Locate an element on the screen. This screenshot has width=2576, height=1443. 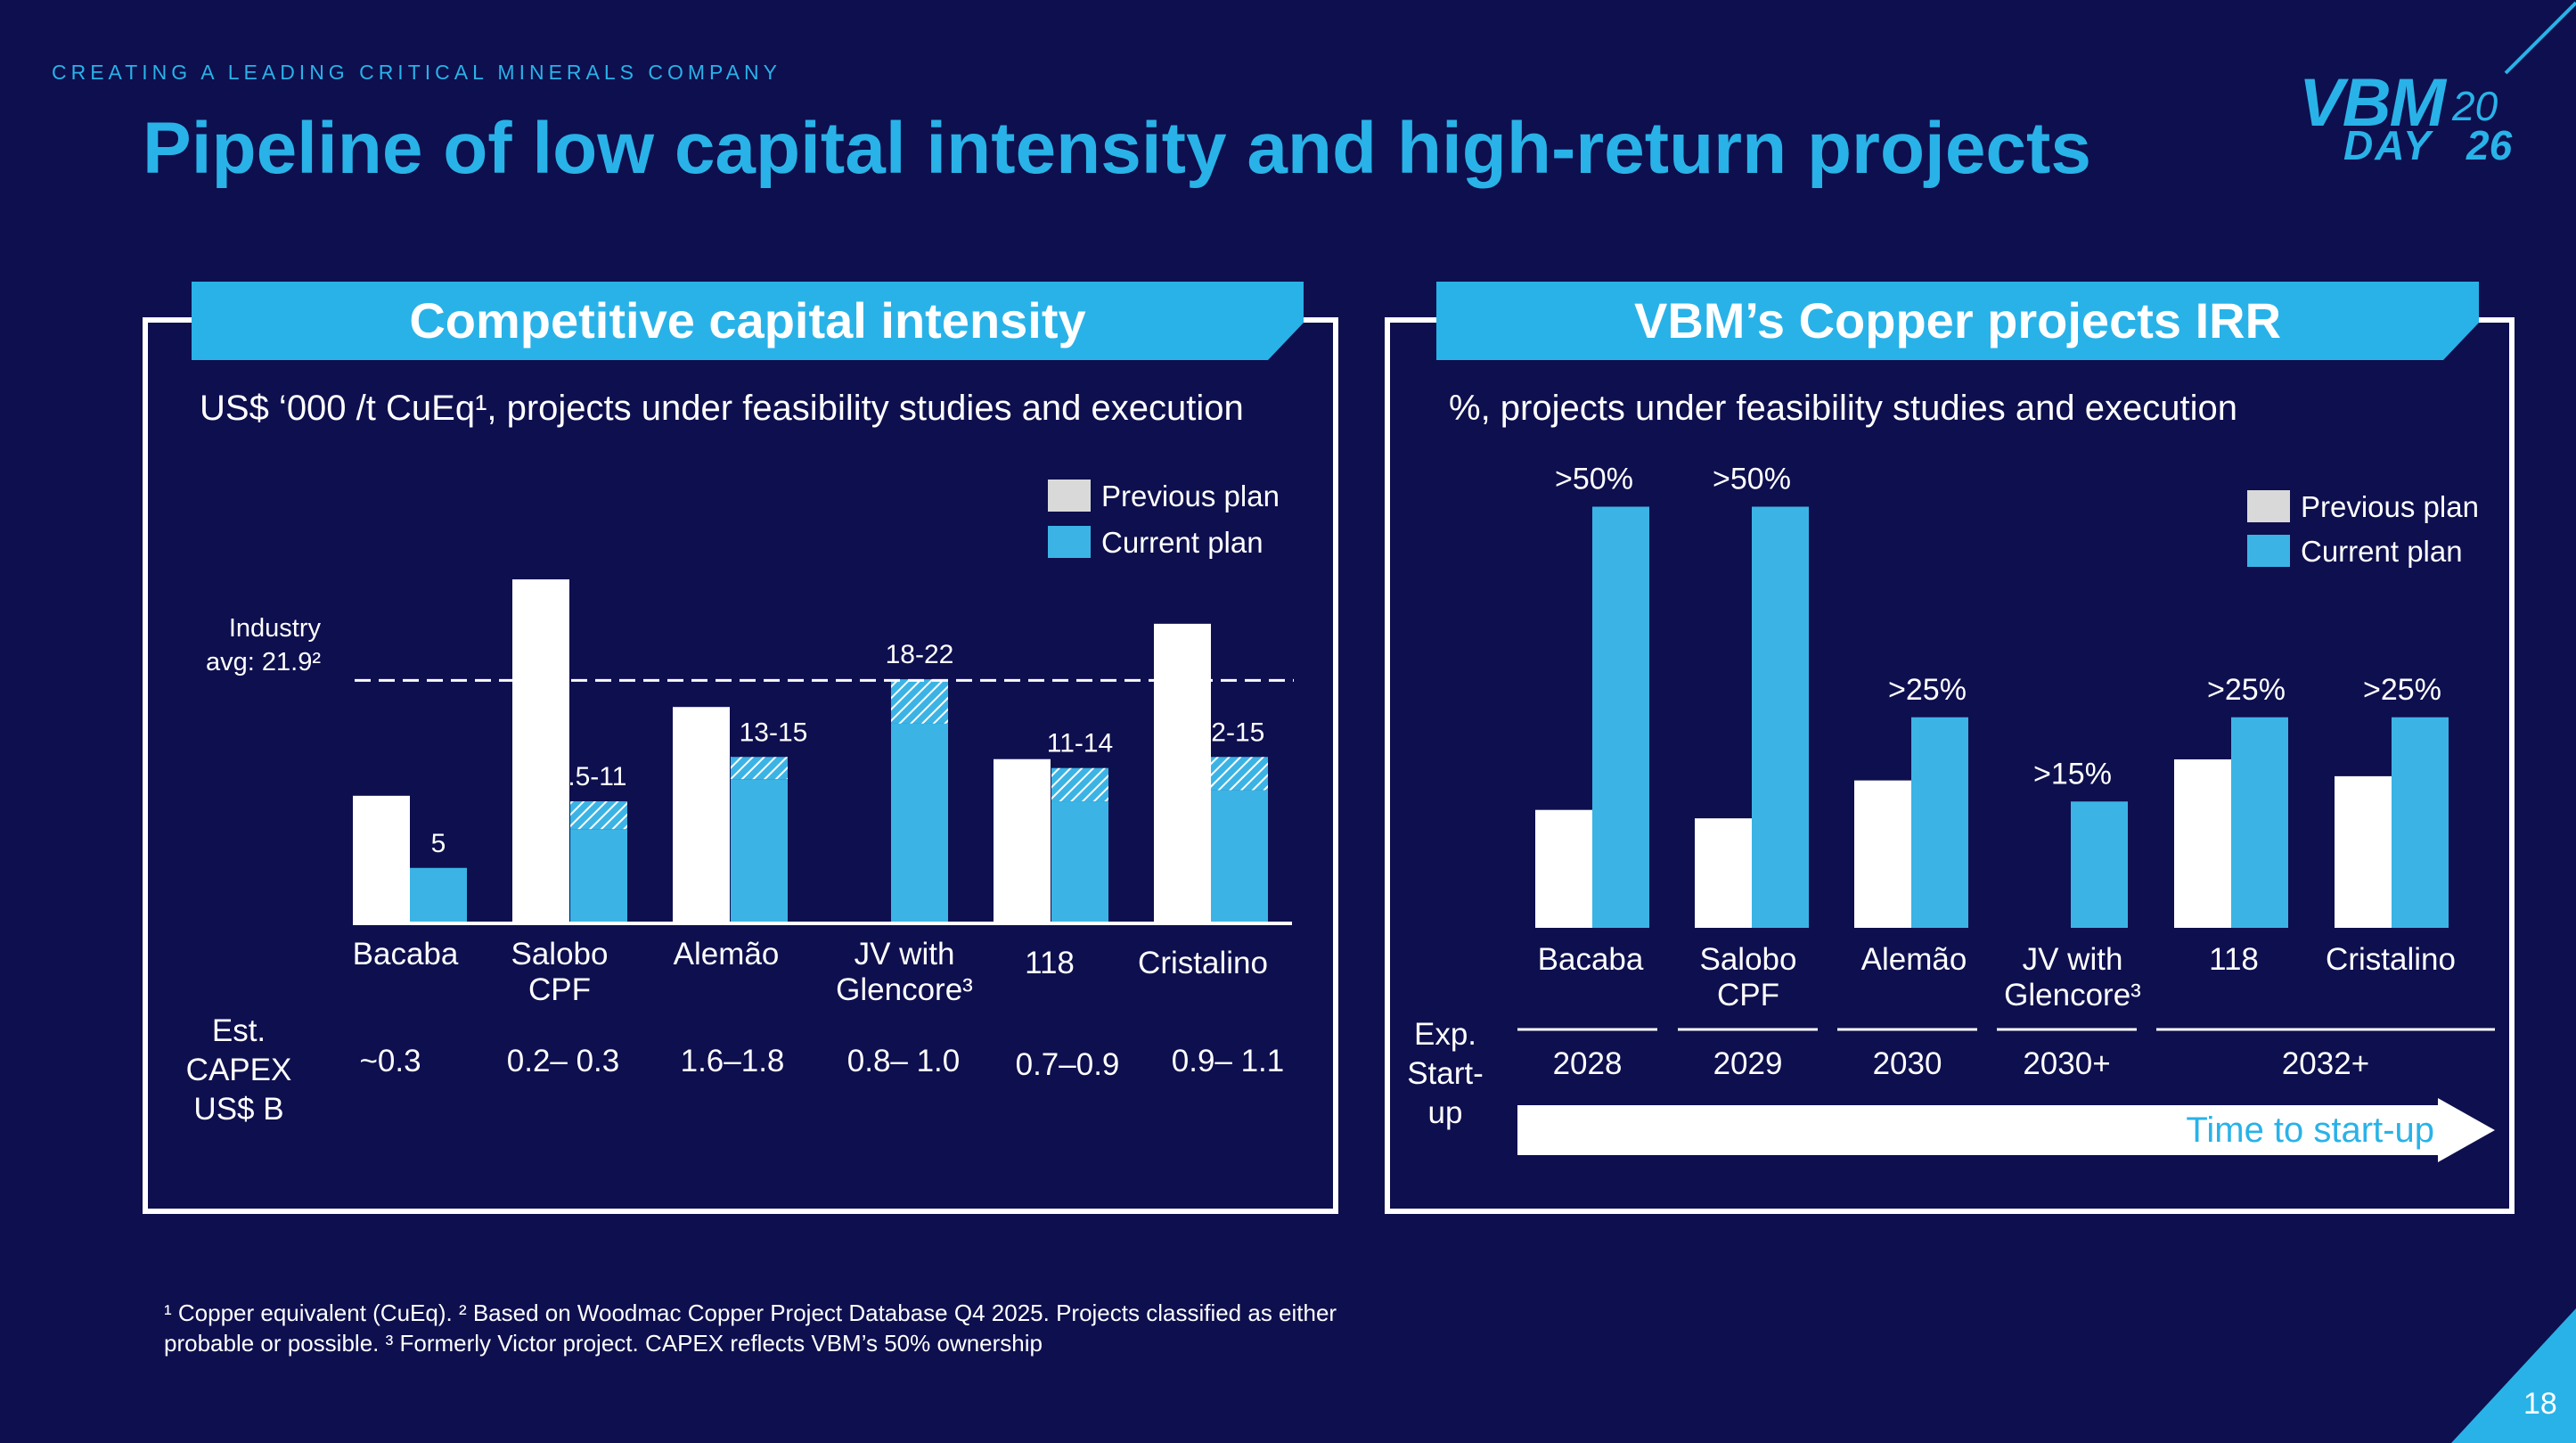
capex-value: 0.7–0.9 is located at coordinates (1068, 1064).